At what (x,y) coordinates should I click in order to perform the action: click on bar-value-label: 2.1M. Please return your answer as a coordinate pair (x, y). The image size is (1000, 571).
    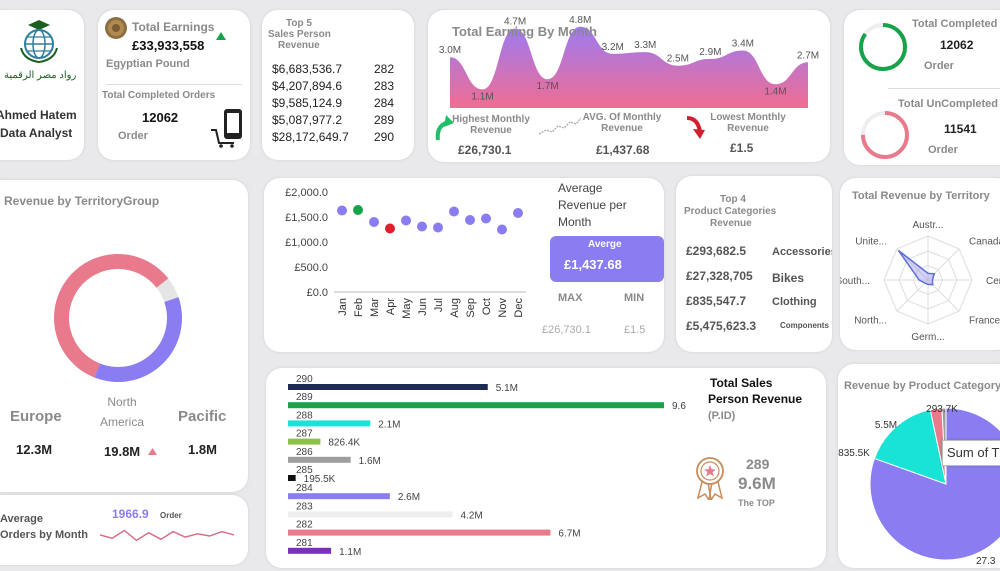
    Looking at the image, I should click on (389, 424).